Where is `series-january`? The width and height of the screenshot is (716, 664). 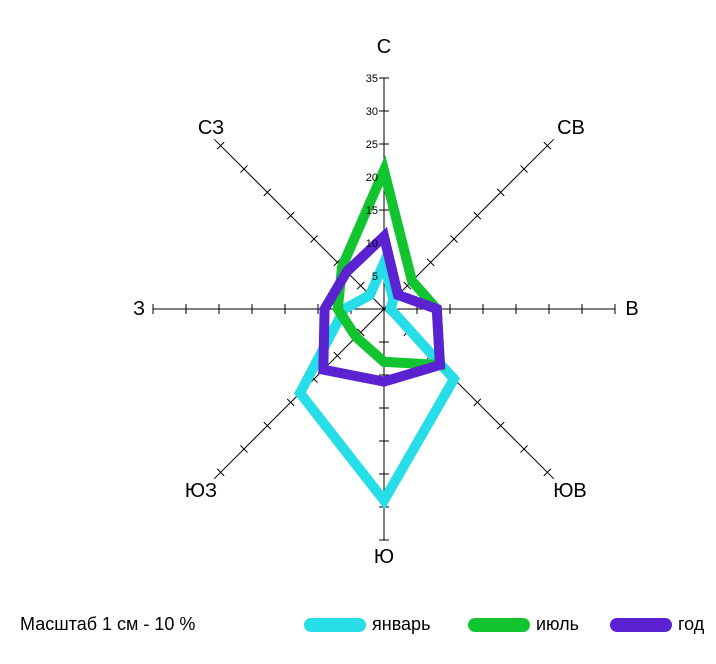 series-january is located at coordinates (377, 378).